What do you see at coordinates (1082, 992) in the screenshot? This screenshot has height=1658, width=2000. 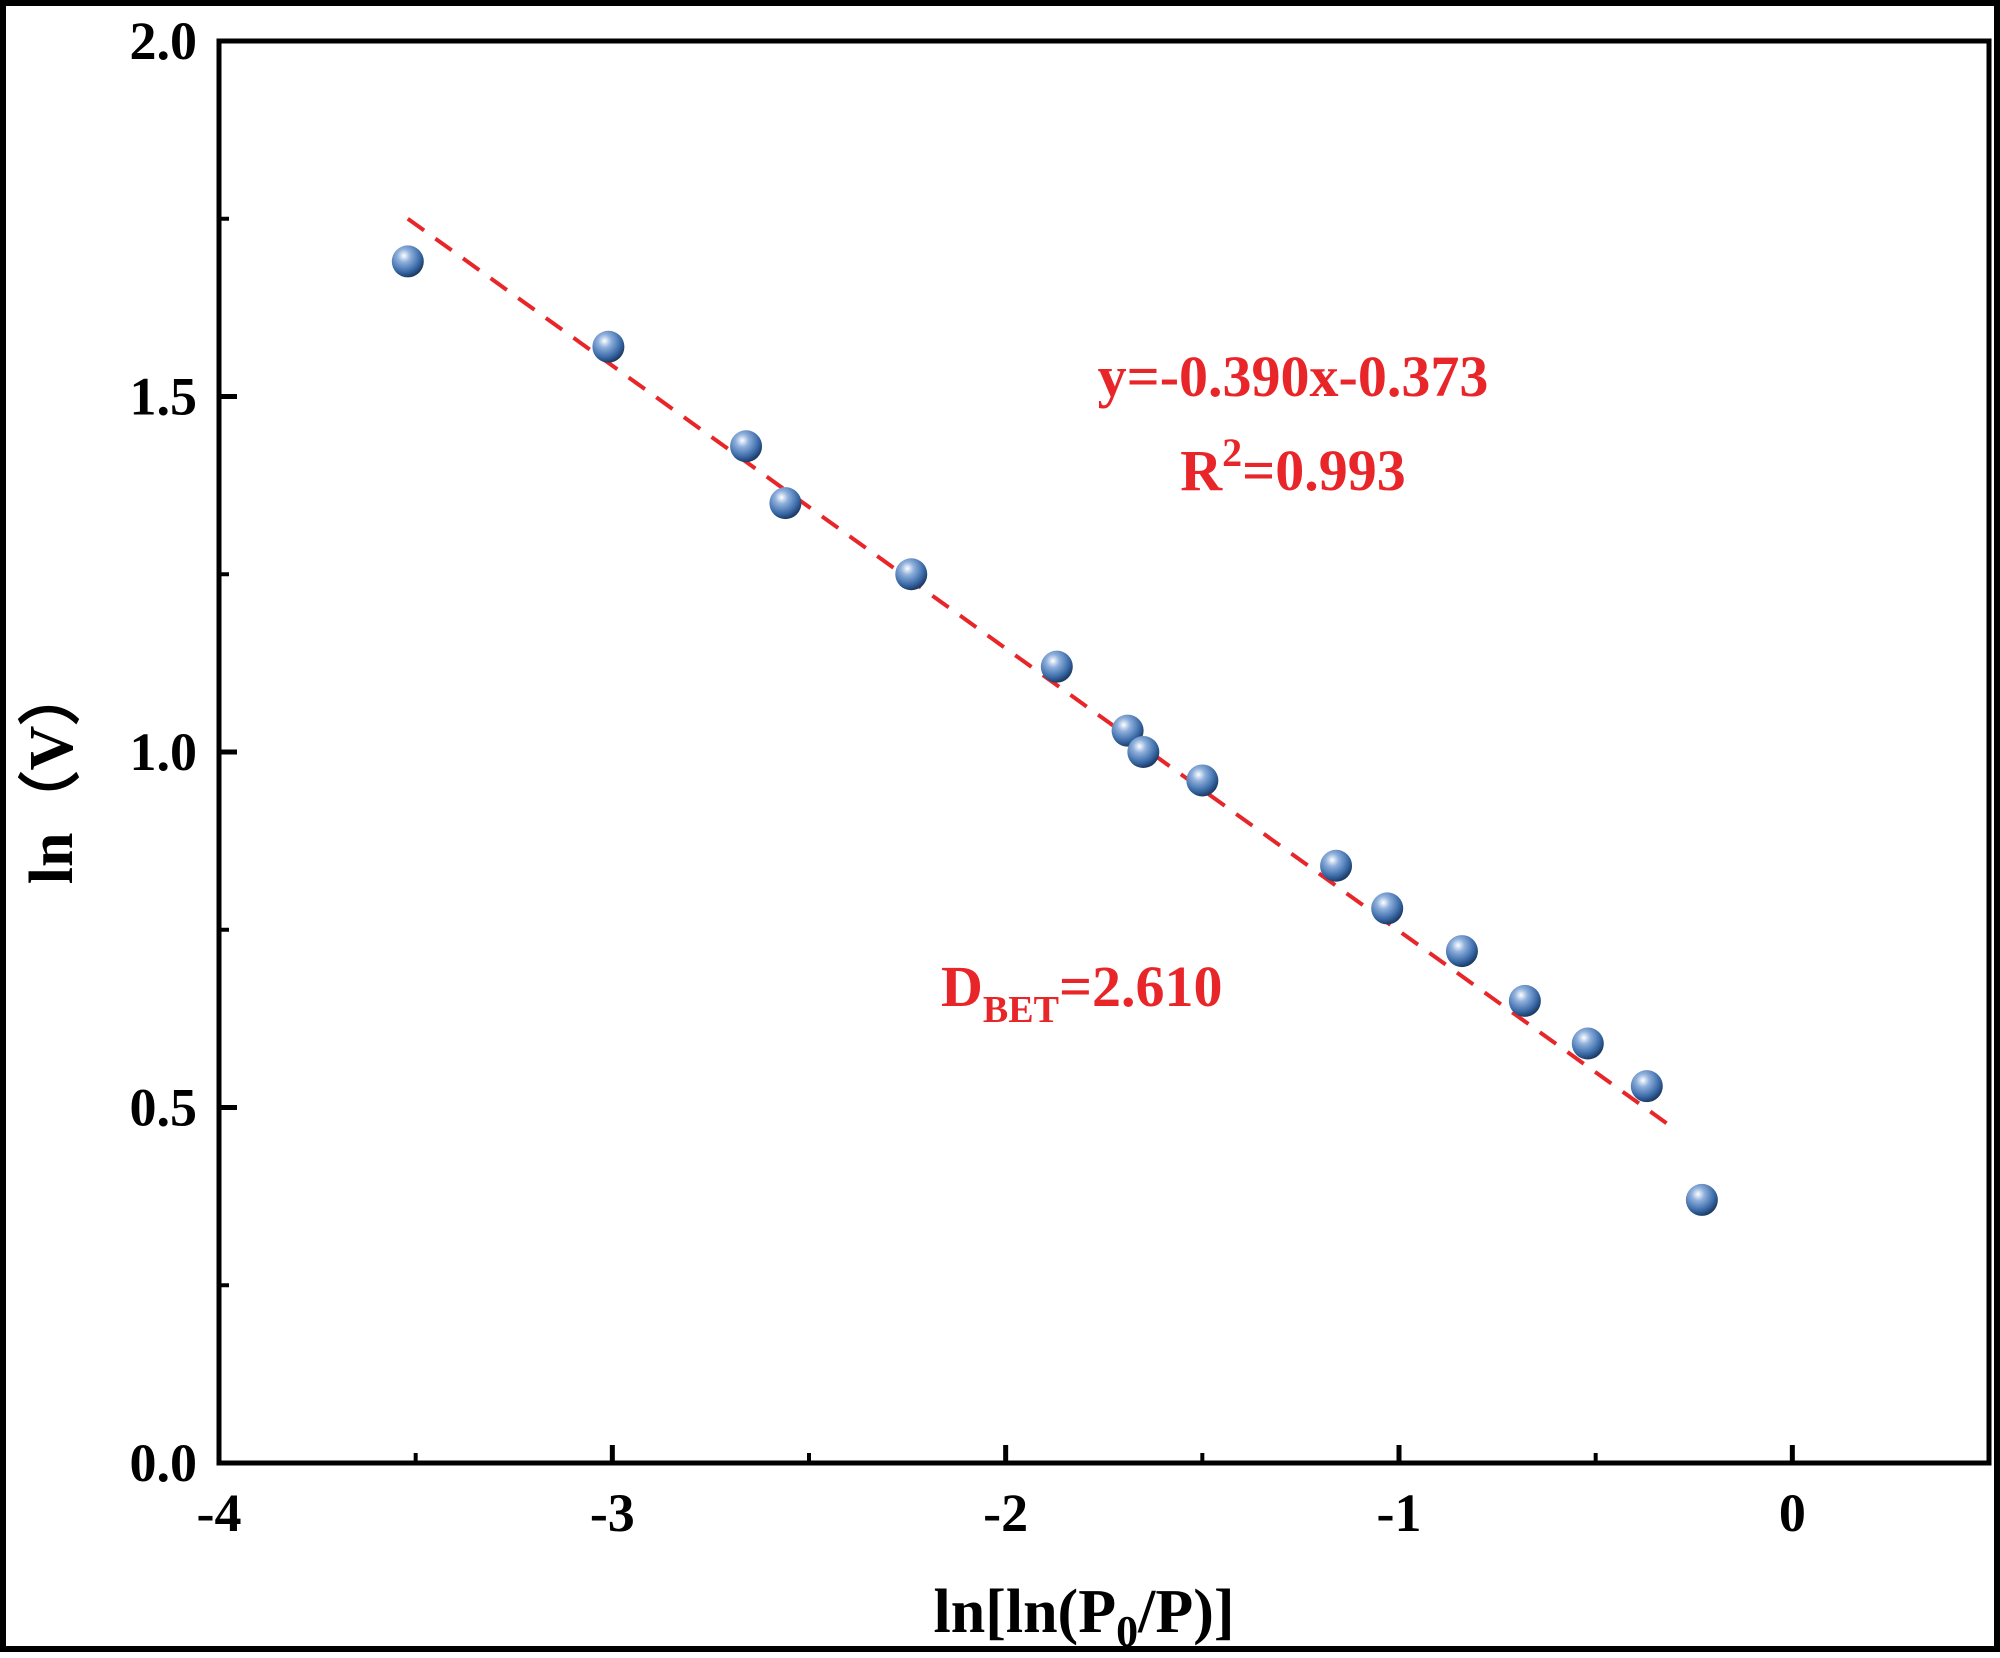 I see `dbet-label: DBET=2.610` at bounding box center [1082, 992].